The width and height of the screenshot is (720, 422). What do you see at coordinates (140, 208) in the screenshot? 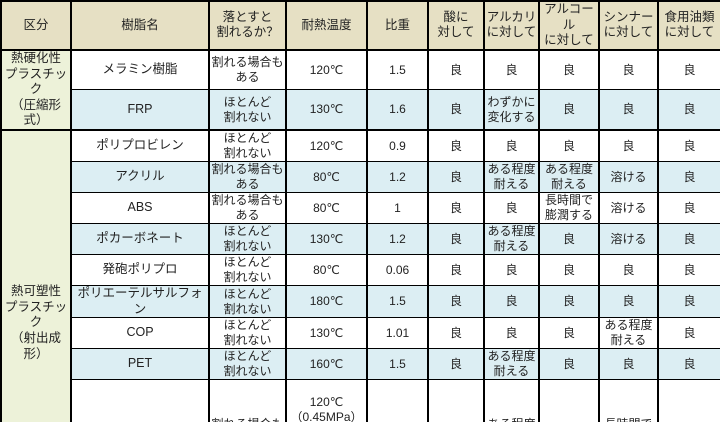
I see `cell-resin-name: ABS` at bounding box center [140, 208].